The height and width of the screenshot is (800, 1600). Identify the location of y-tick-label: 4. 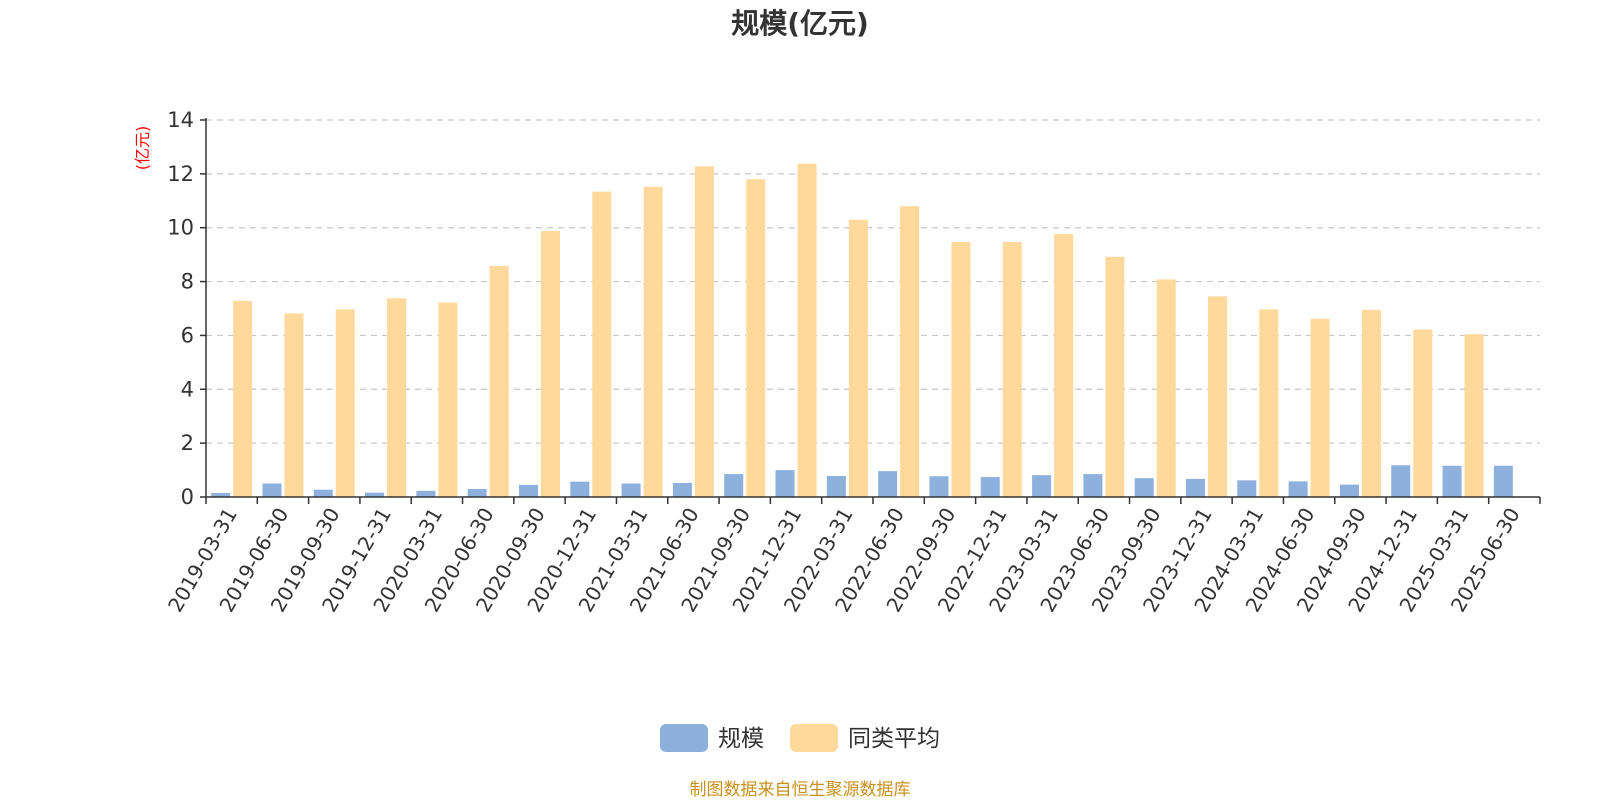
(187, 389).